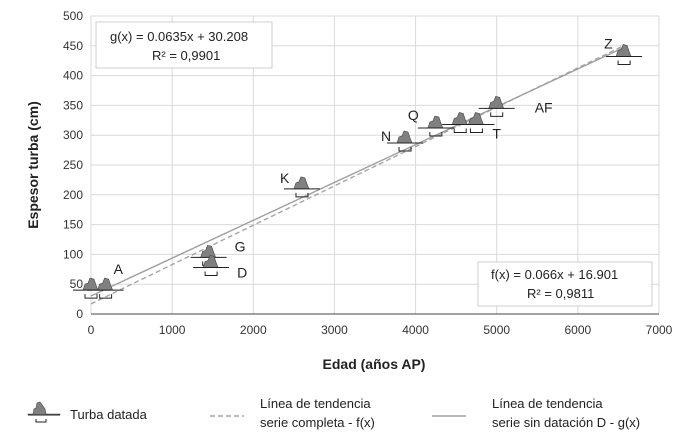 The height and width of the screenshot is (434, 691). Describe the element at coordinates (73, 135) in the screenshot. I see `y-tick-label: 300` at that location.